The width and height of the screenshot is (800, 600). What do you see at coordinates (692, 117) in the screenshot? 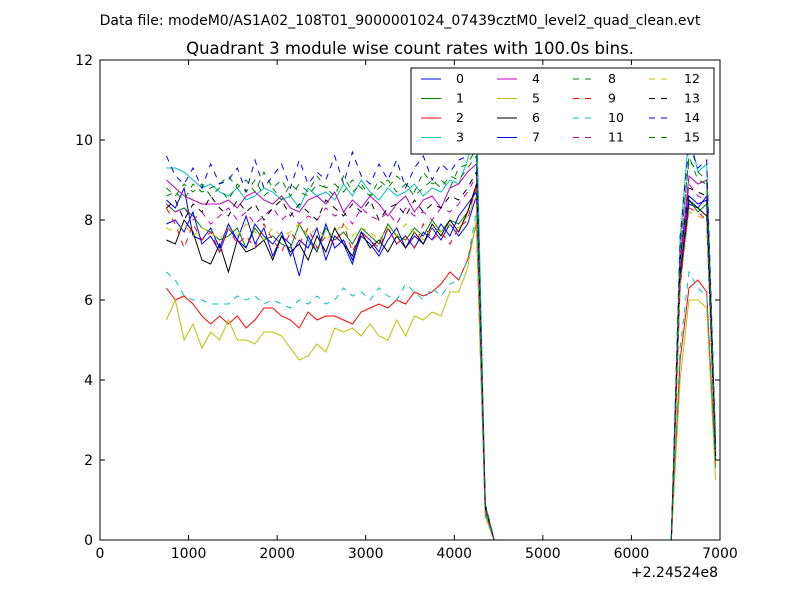
I see `legend-label-14: 14` at bounding box center [692, 117].